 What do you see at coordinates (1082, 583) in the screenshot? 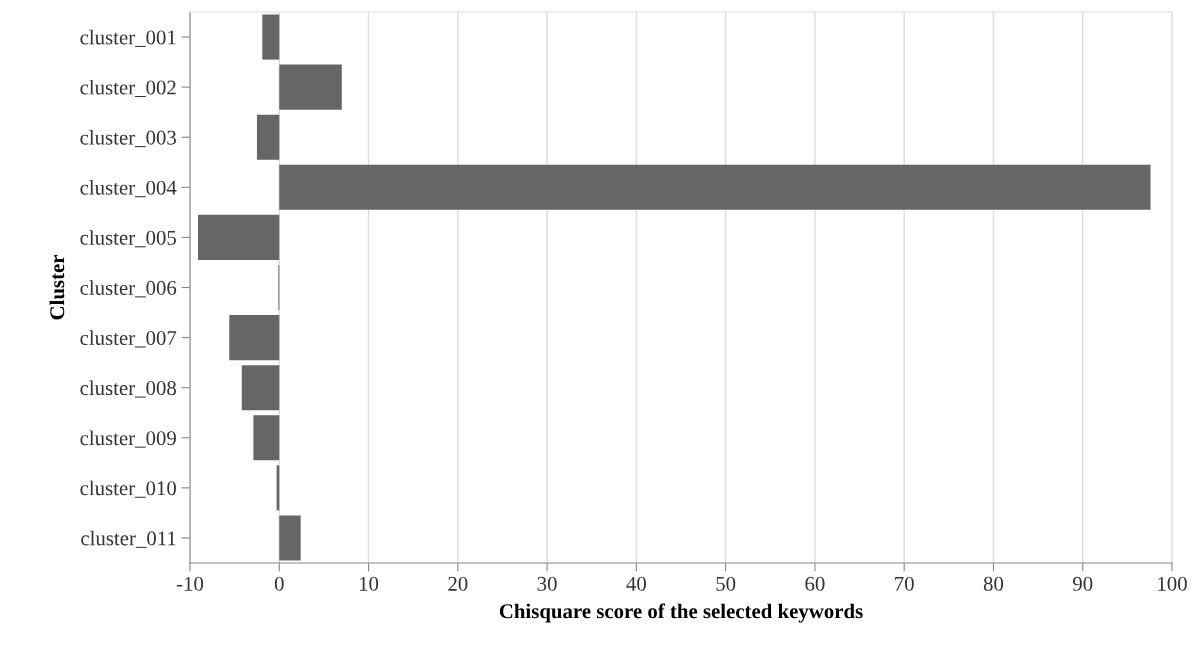
I see `x-tick-label: 90` at bounding box center [1082, 583].